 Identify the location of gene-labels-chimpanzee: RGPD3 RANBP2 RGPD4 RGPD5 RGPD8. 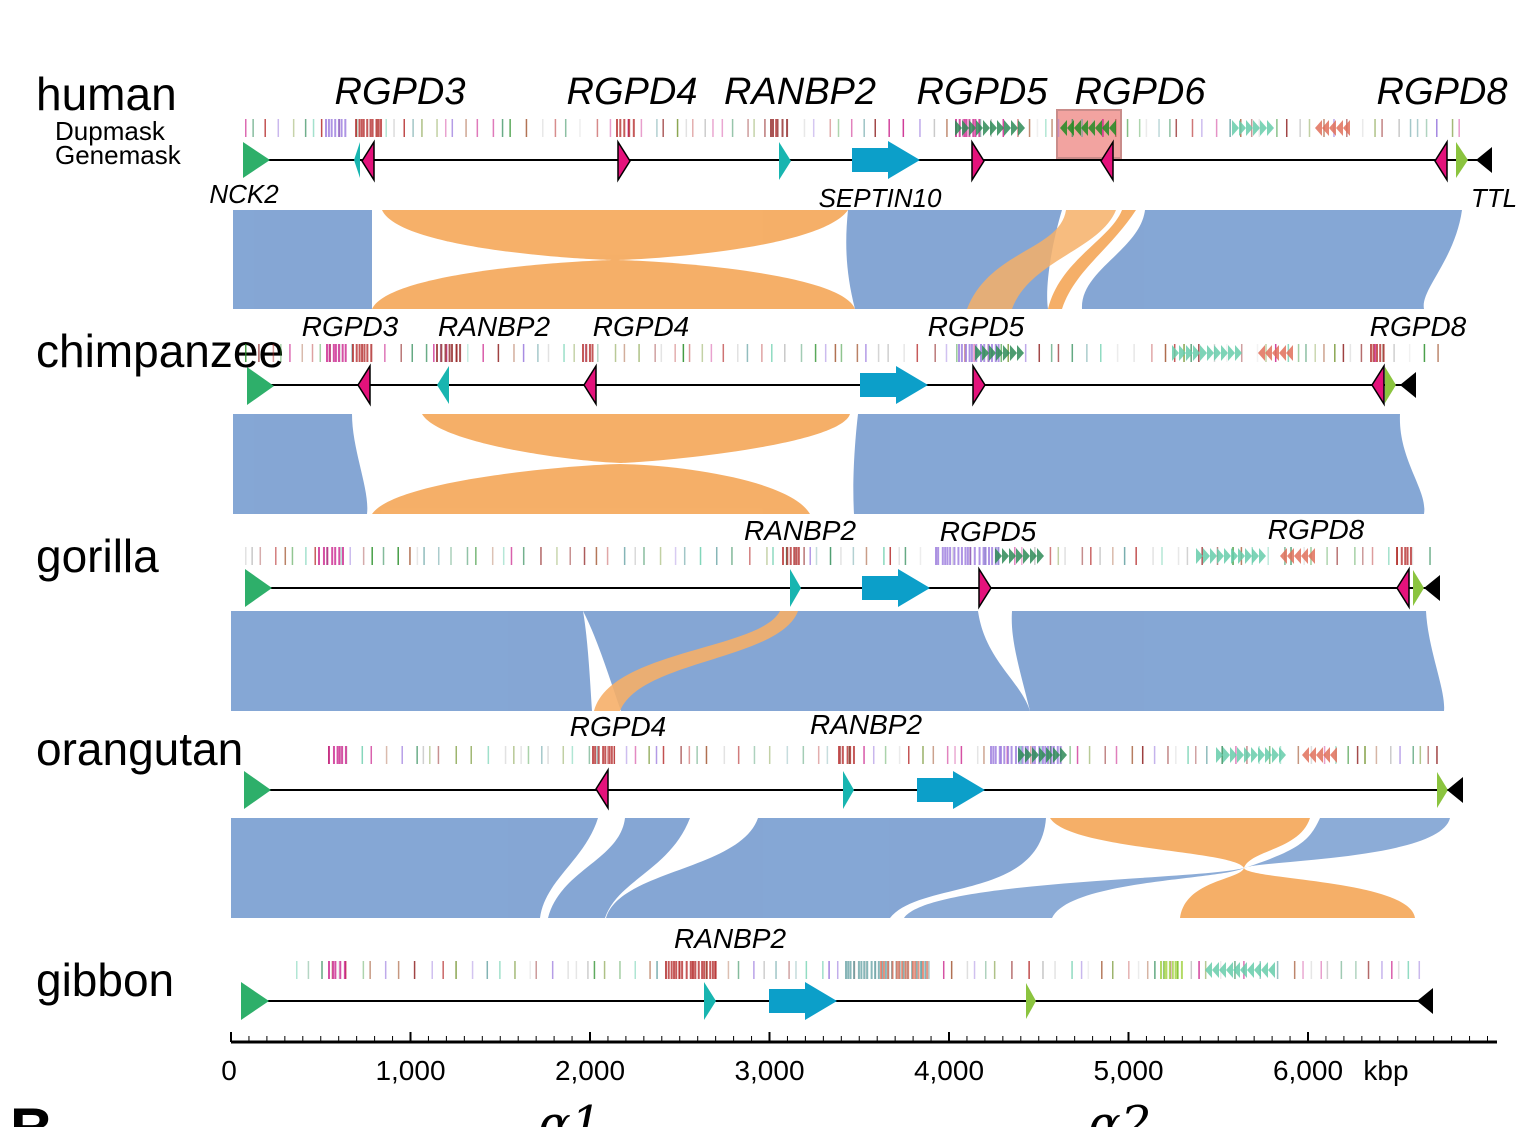
(884, 326).